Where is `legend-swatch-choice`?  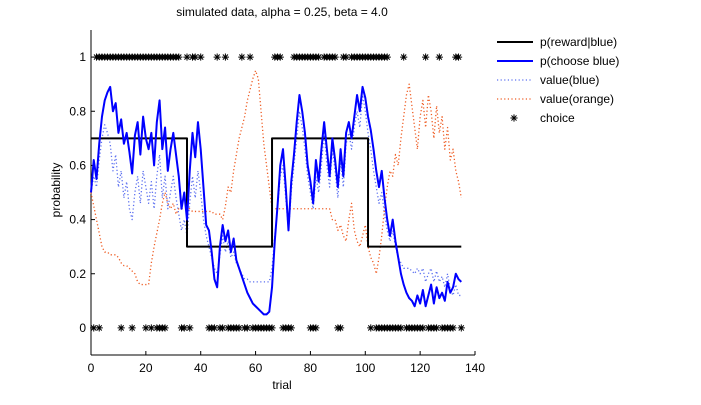 legend-swatch-choice is located at coordinates (514, 118).